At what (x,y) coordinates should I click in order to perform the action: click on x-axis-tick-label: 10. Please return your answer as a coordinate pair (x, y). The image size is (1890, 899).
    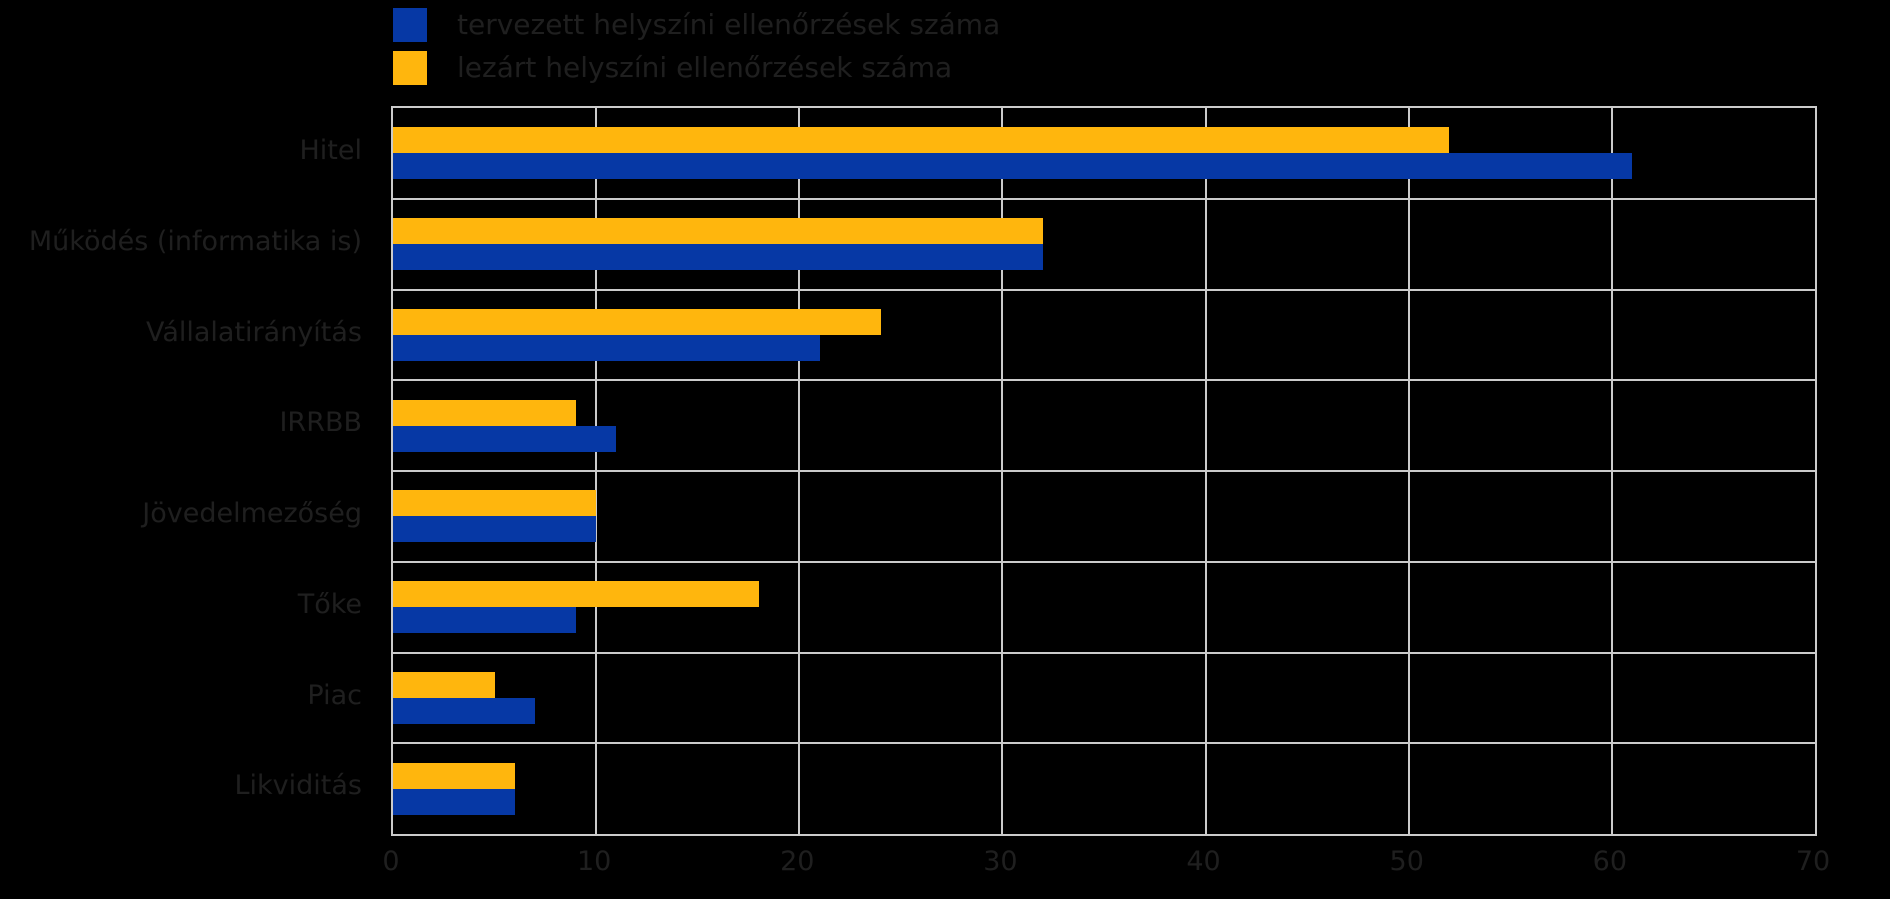
    Looking at the image, I should click on (594, 861).